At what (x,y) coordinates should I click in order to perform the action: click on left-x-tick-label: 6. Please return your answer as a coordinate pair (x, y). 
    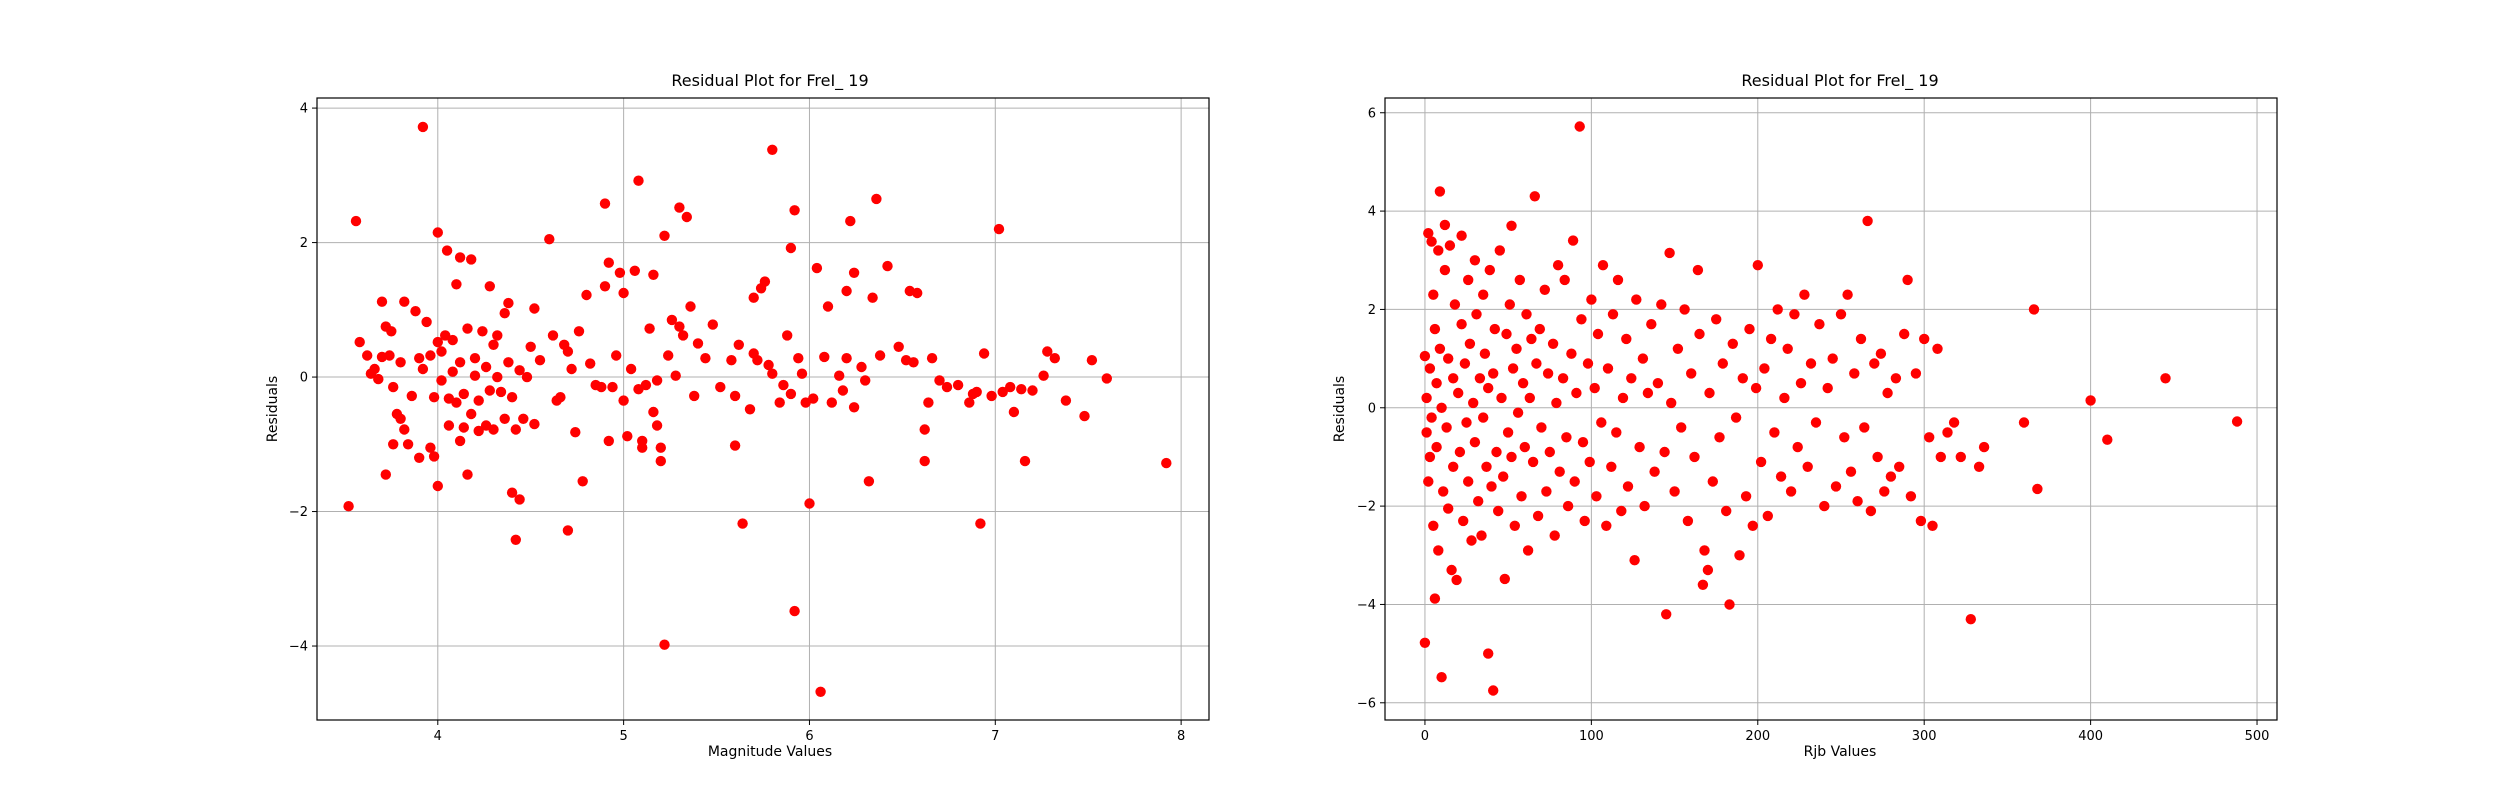
    Looking at the image, I should click on (809, 736).